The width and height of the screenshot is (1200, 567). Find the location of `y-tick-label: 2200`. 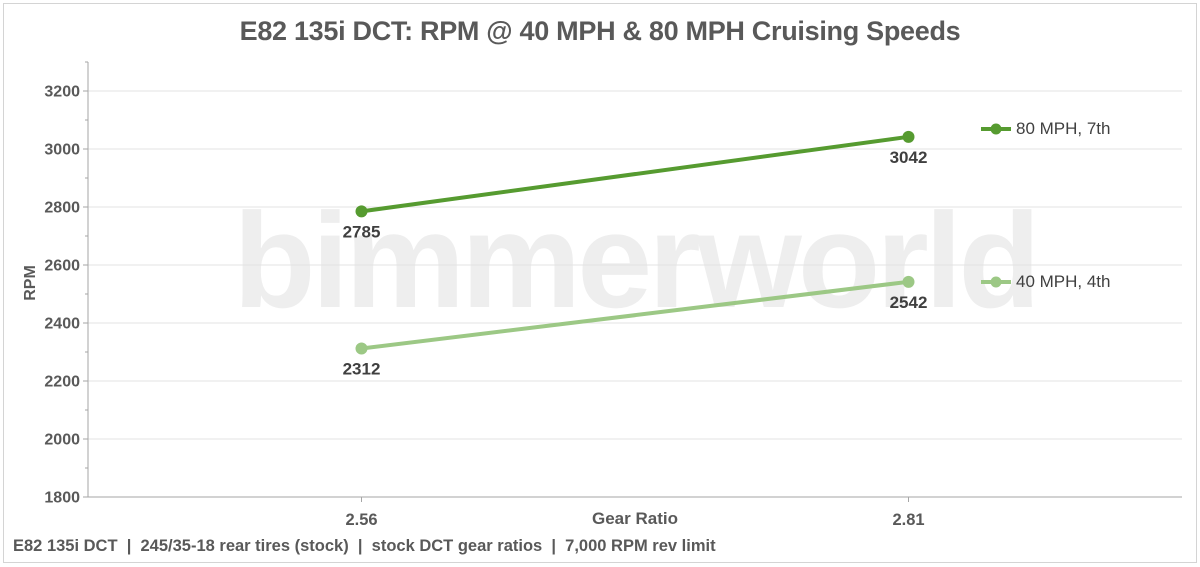

y-tick-label: 2200 is located at coordinates (62, 382).